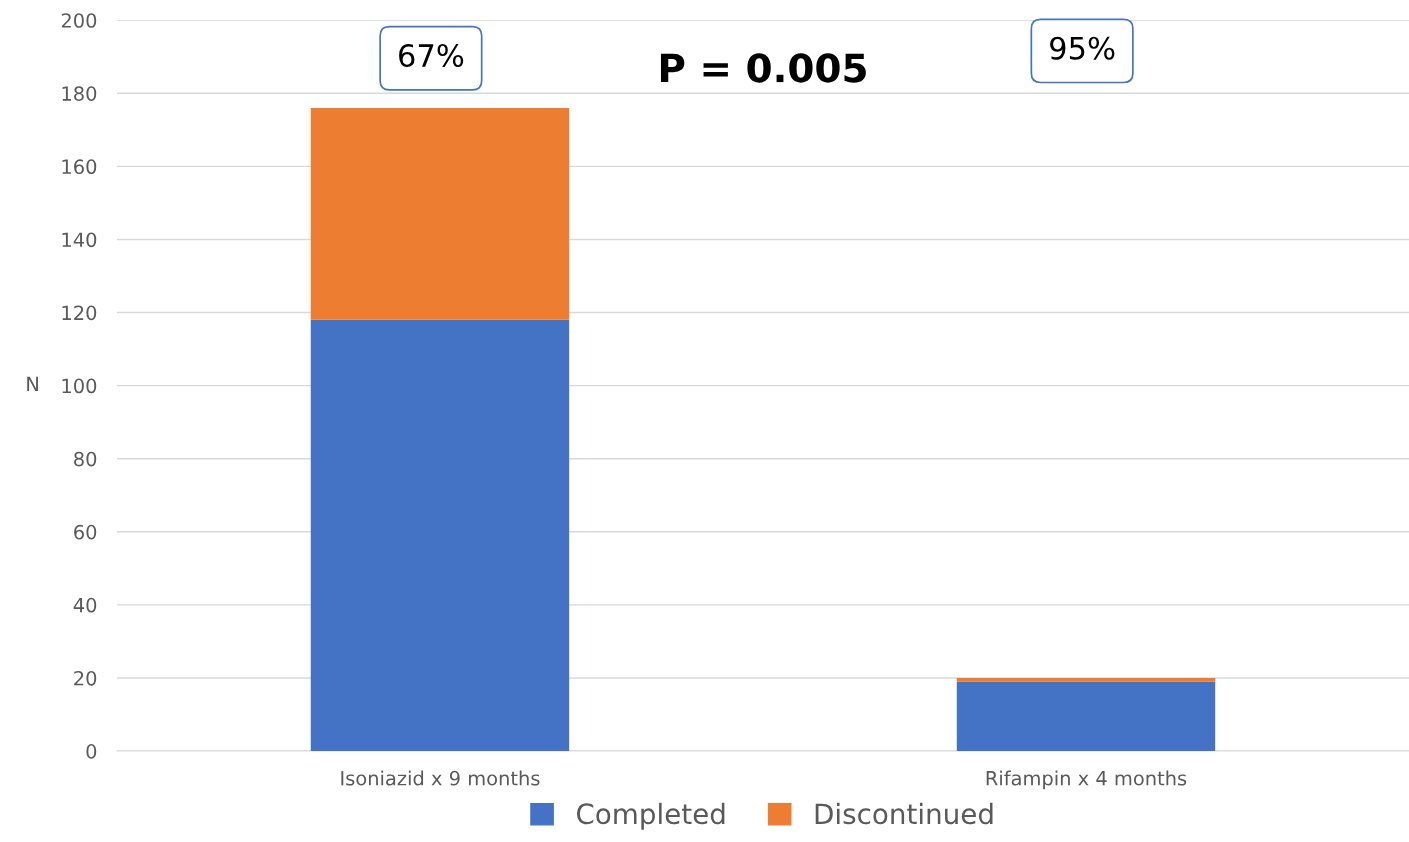 The width and height of the screenshot is (1409, 842). What do you see at coordinates (1082, 48) in the screenshot?
I see `annotation: 95%` at bounding box center [1082, 48].